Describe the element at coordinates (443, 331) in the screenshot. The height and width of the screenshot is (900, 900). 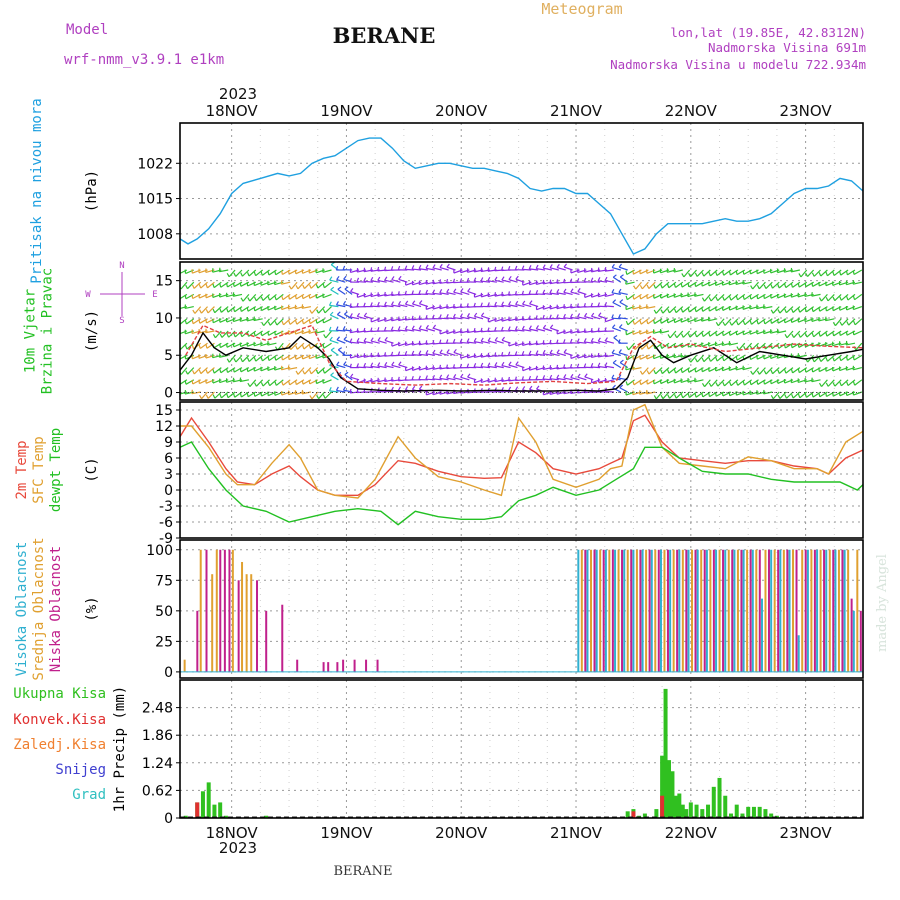
I see `panel-wind: 0 5 10 15 10m Vjetar Brzina i Pravac (m/s) W E N S` at that location.